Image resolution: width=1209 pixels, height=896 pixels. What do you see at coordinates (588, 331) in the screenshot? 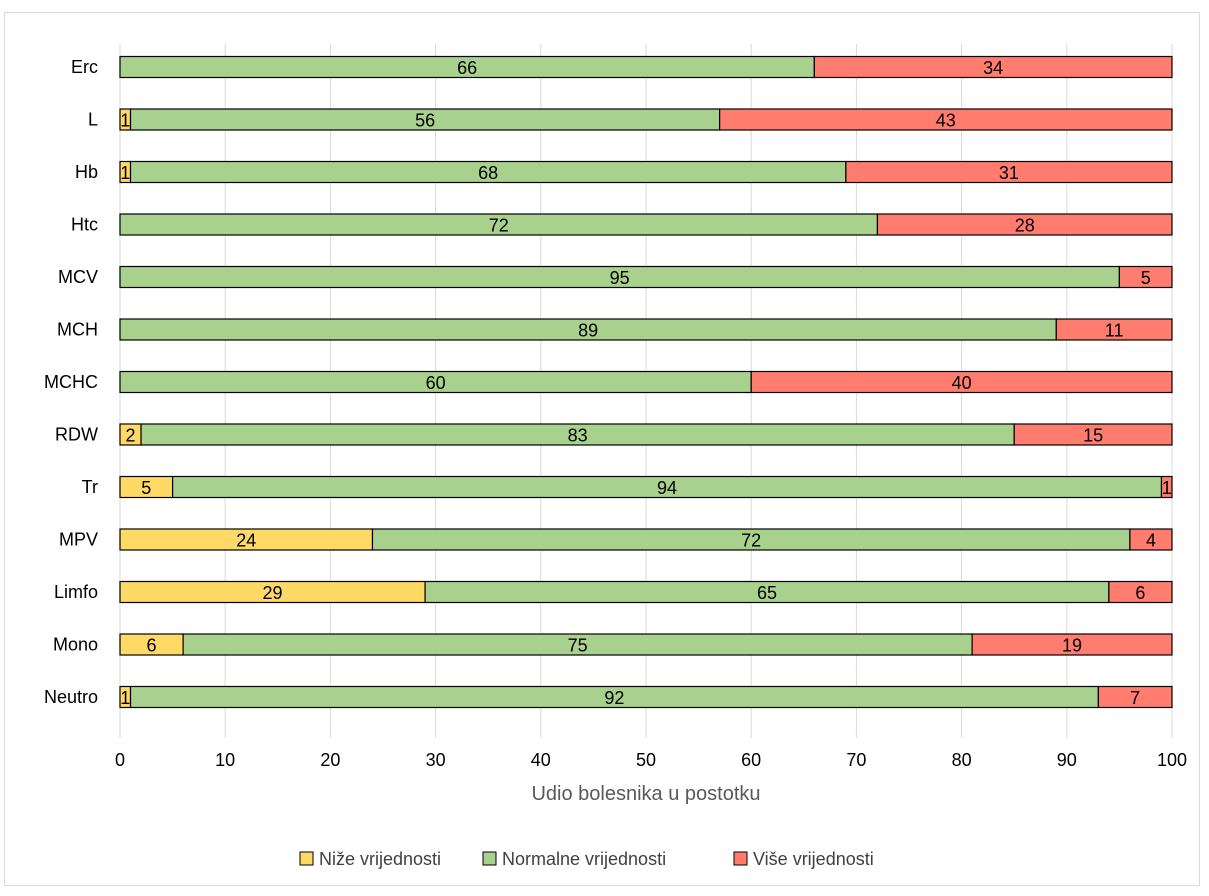
I see `data-label: 89` at bounding box center [588, 331].